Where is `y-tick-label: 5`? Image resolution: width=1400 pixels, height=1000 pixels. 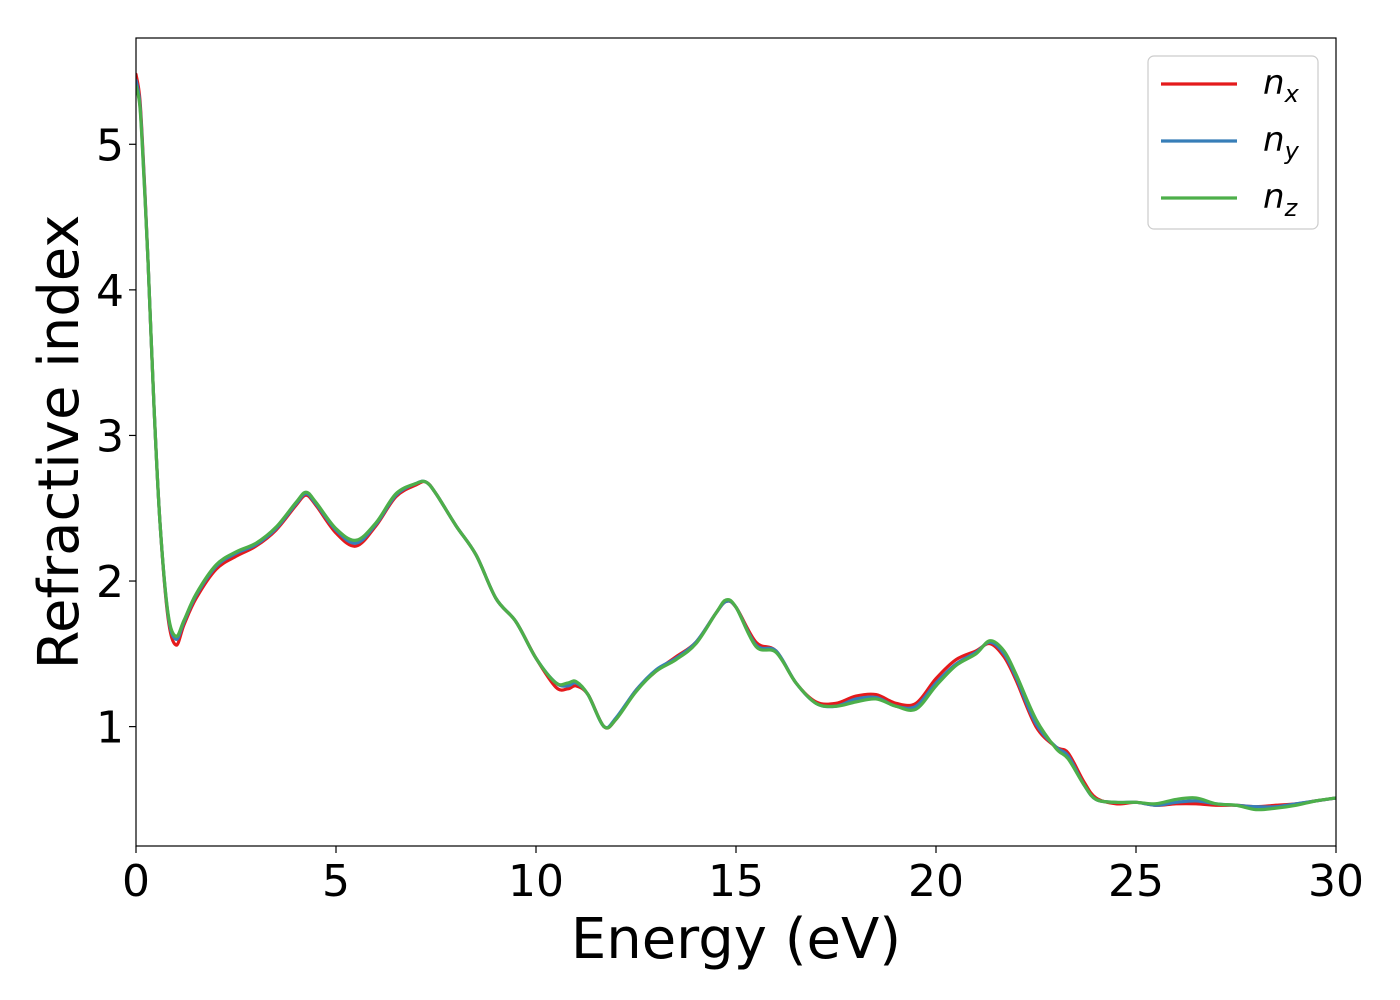
y-tick-label: 5 is located at coordinates (110, 145).